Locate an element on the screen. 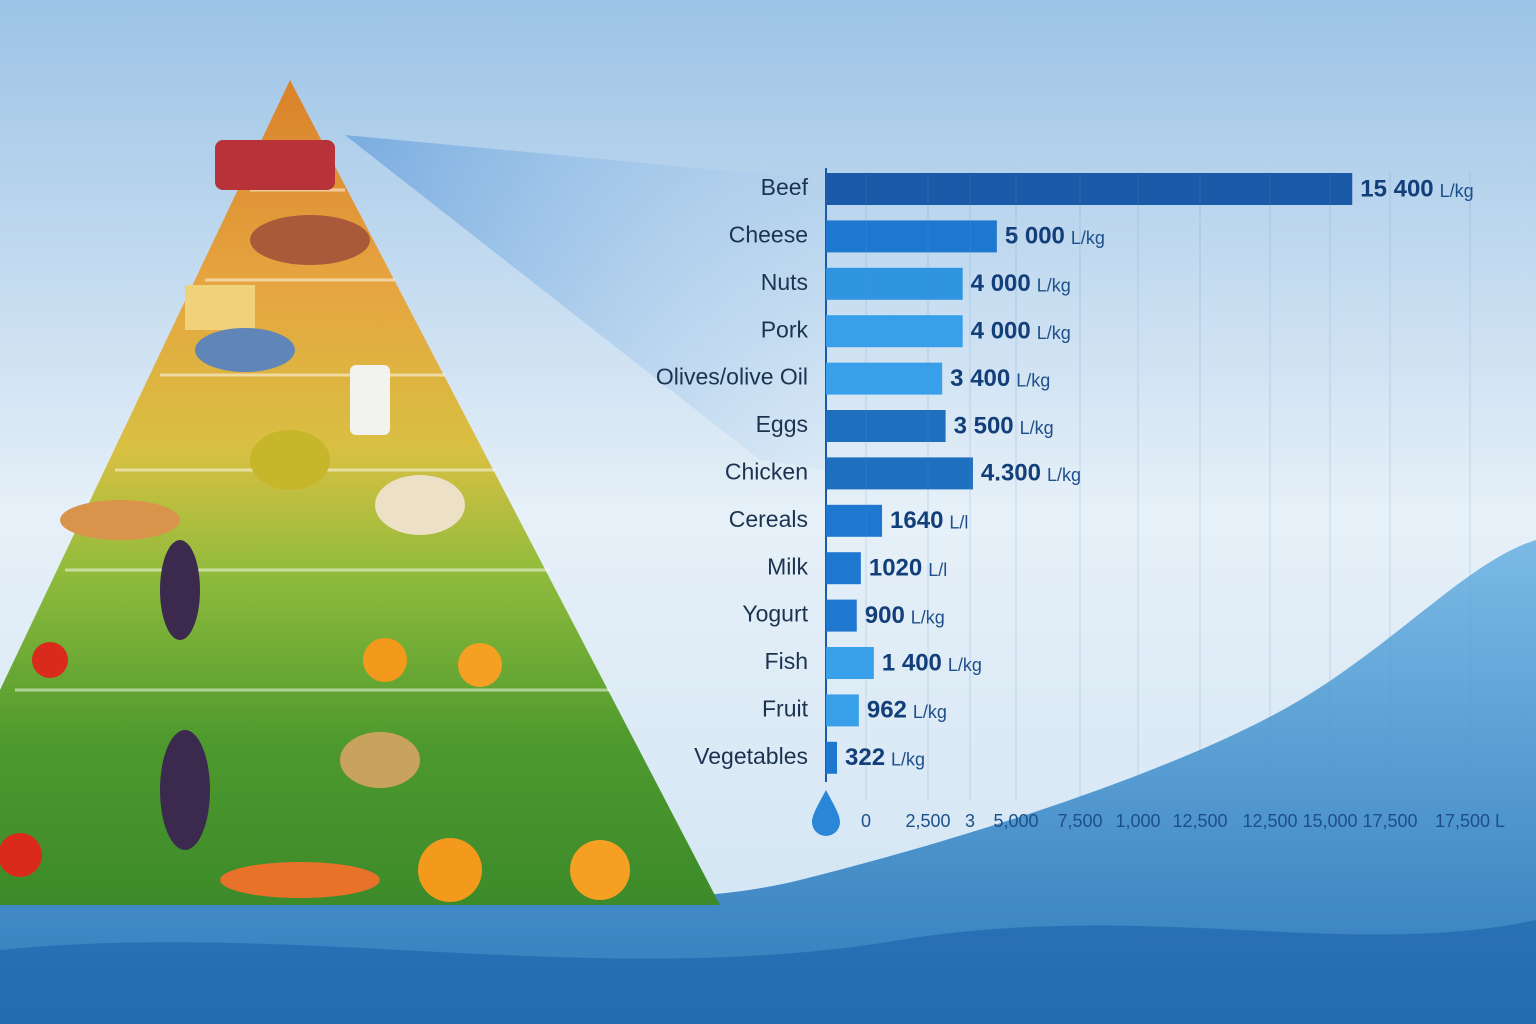 This screenshot has height=1024, width=1536. x-axis-label: 0 is located at coordinates (866, 821).